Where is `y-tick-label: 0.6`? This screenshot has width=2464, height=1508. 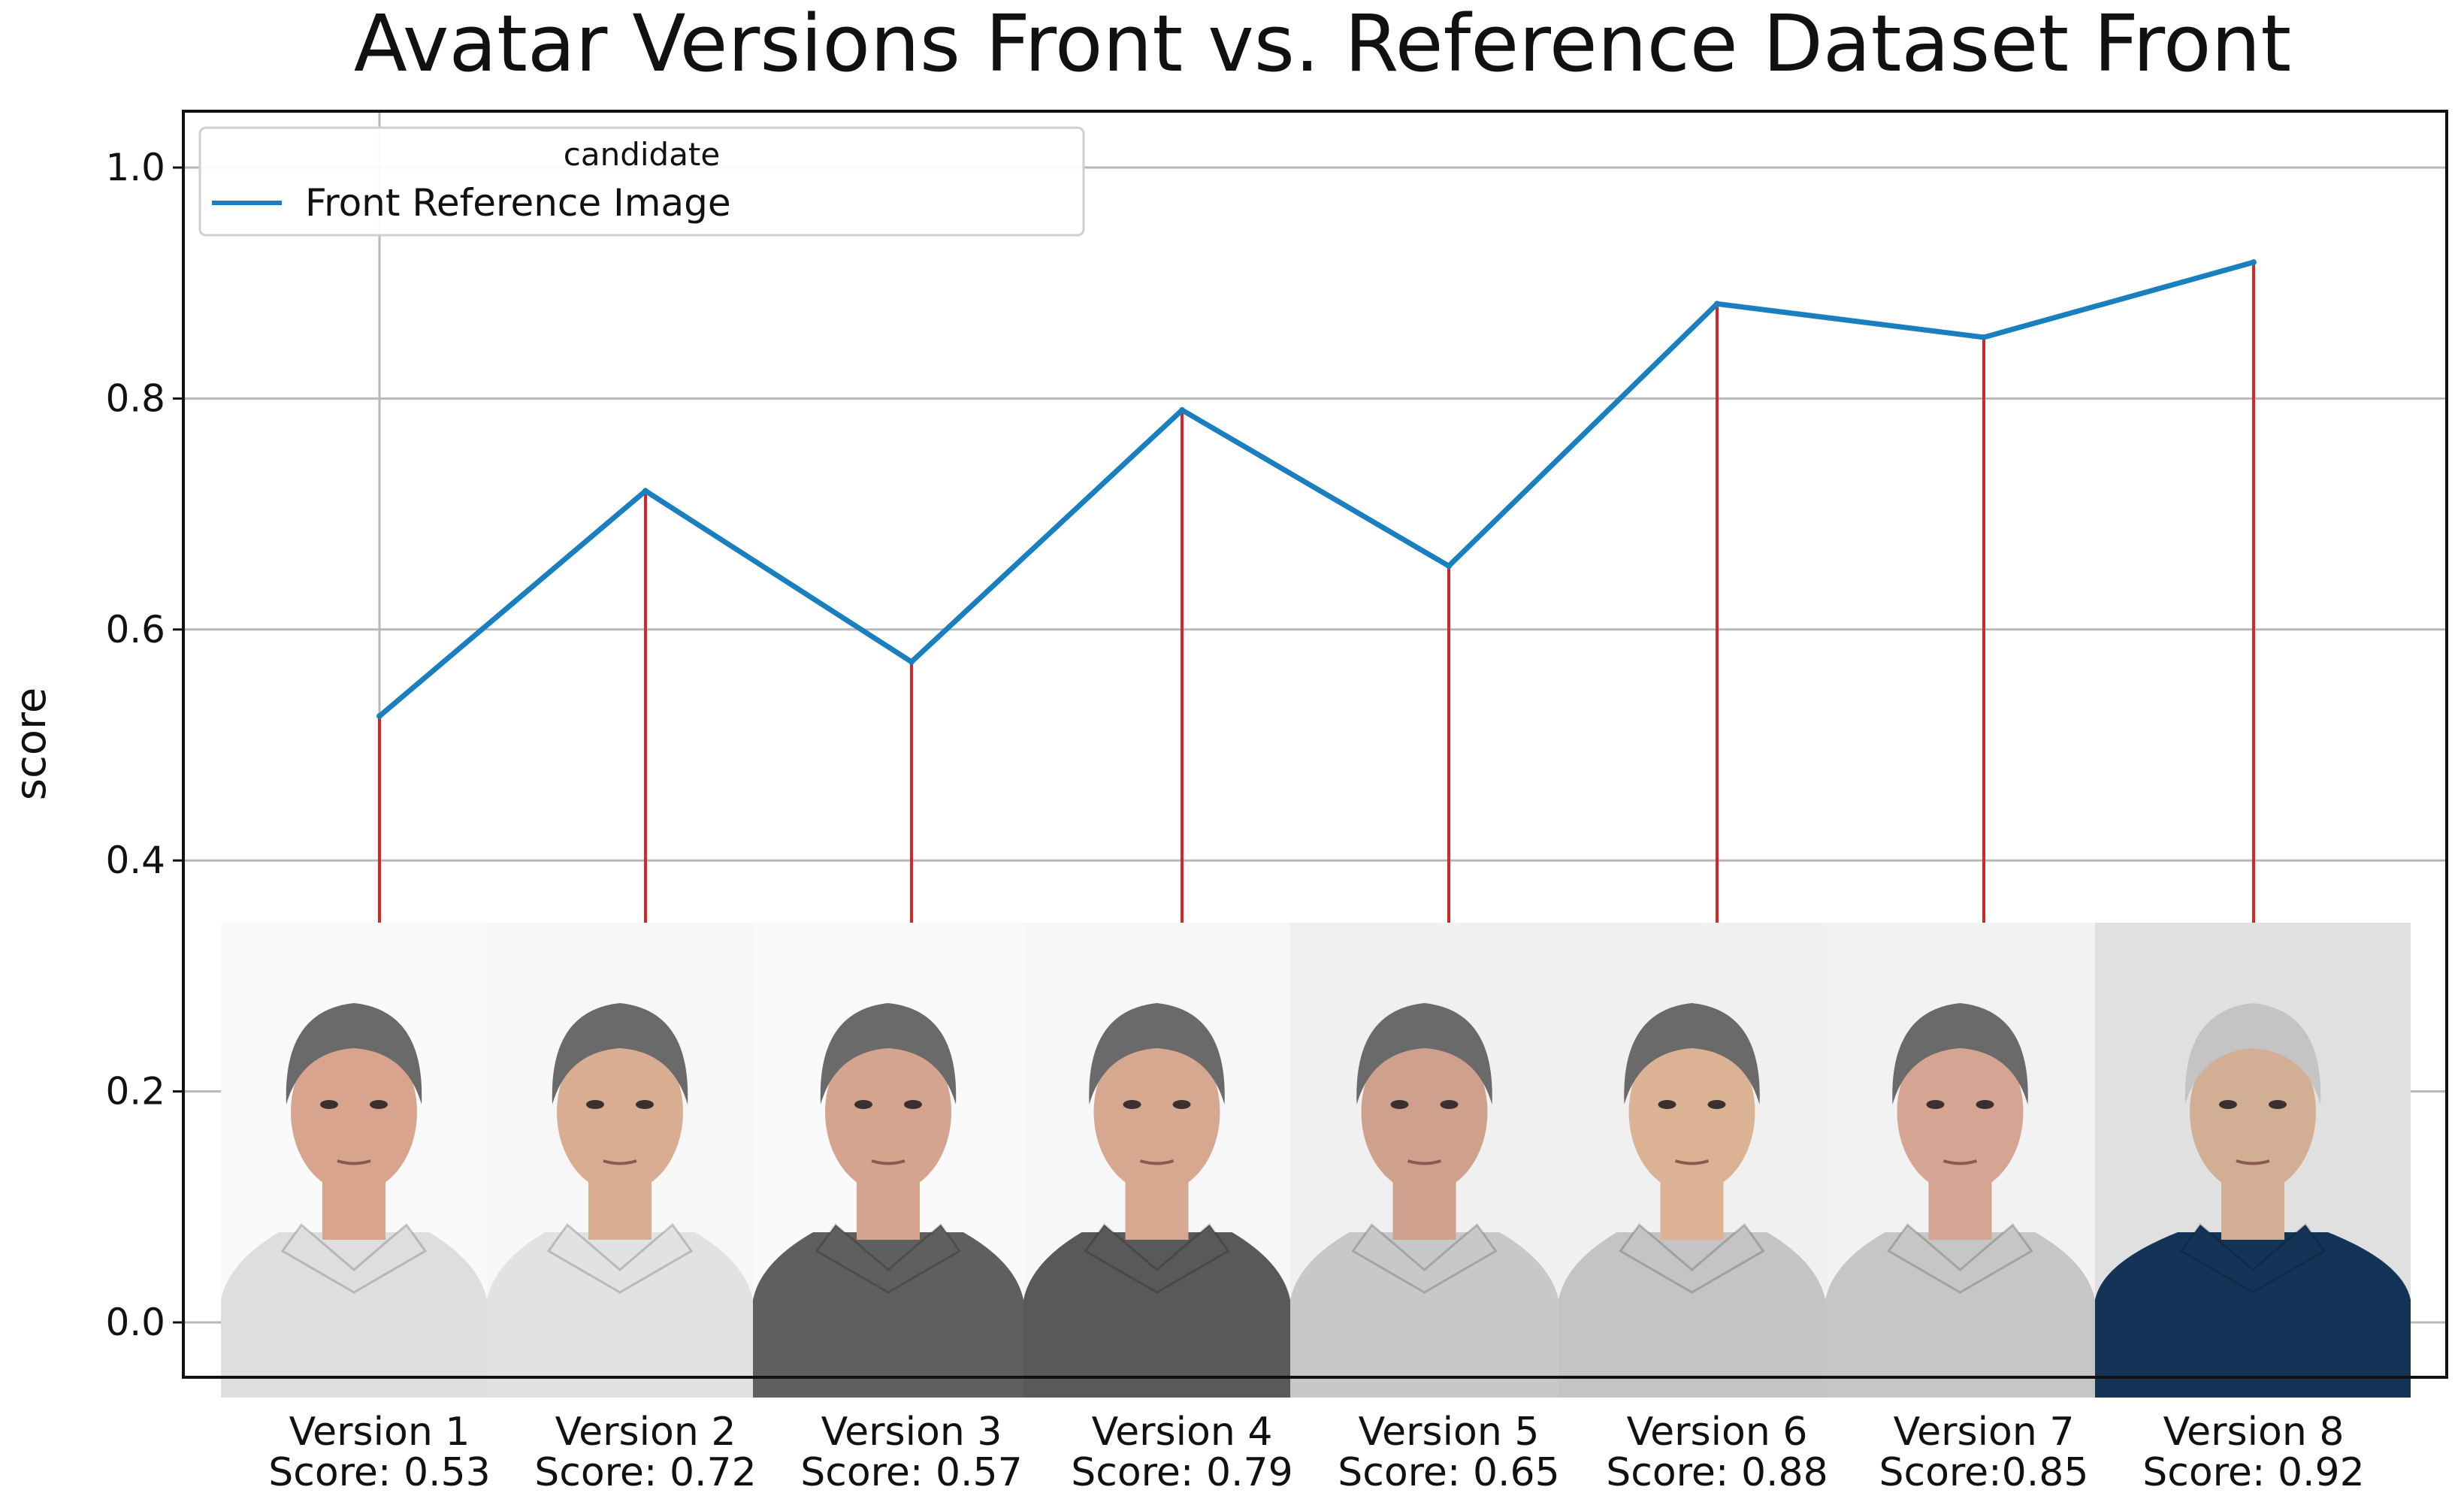
y-tick-label: 0.6 is located at coordinates (135, 629).